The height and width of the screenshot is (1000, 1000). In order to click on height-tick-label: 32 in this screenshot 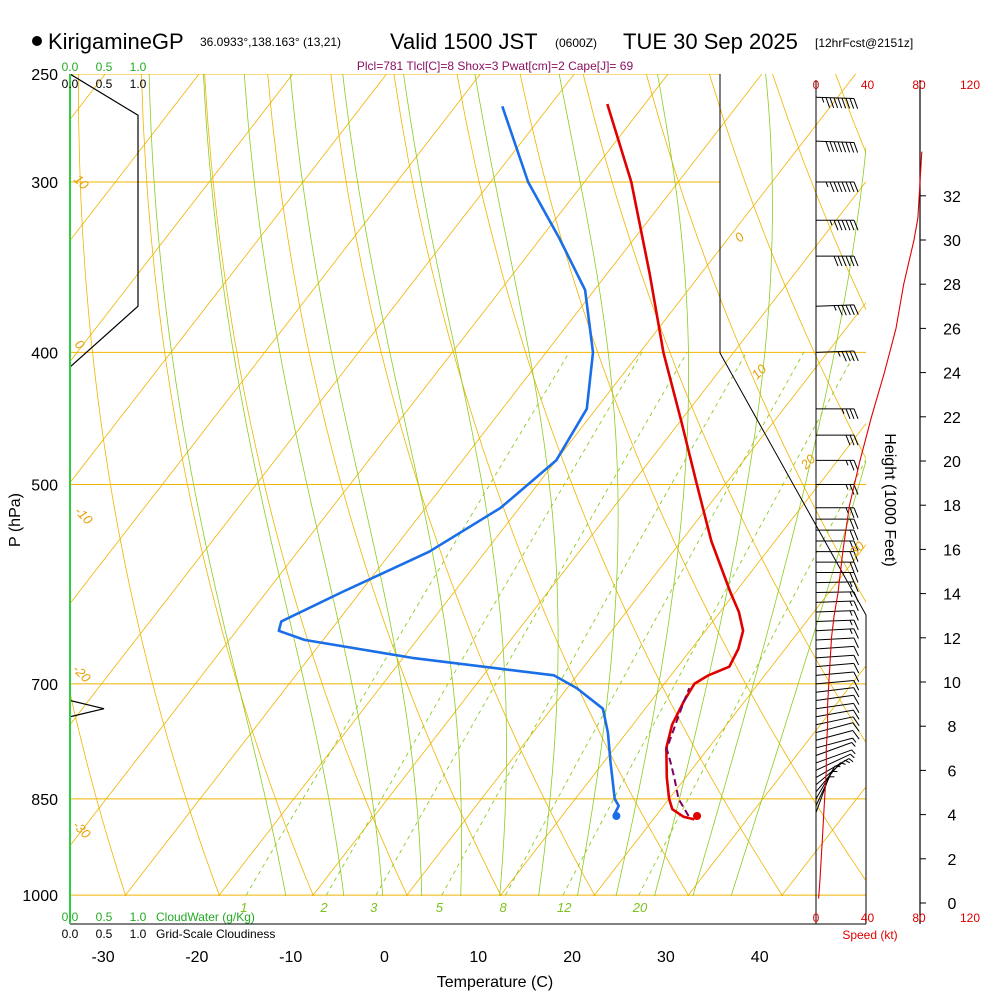, I will do `click(952, 197)`.